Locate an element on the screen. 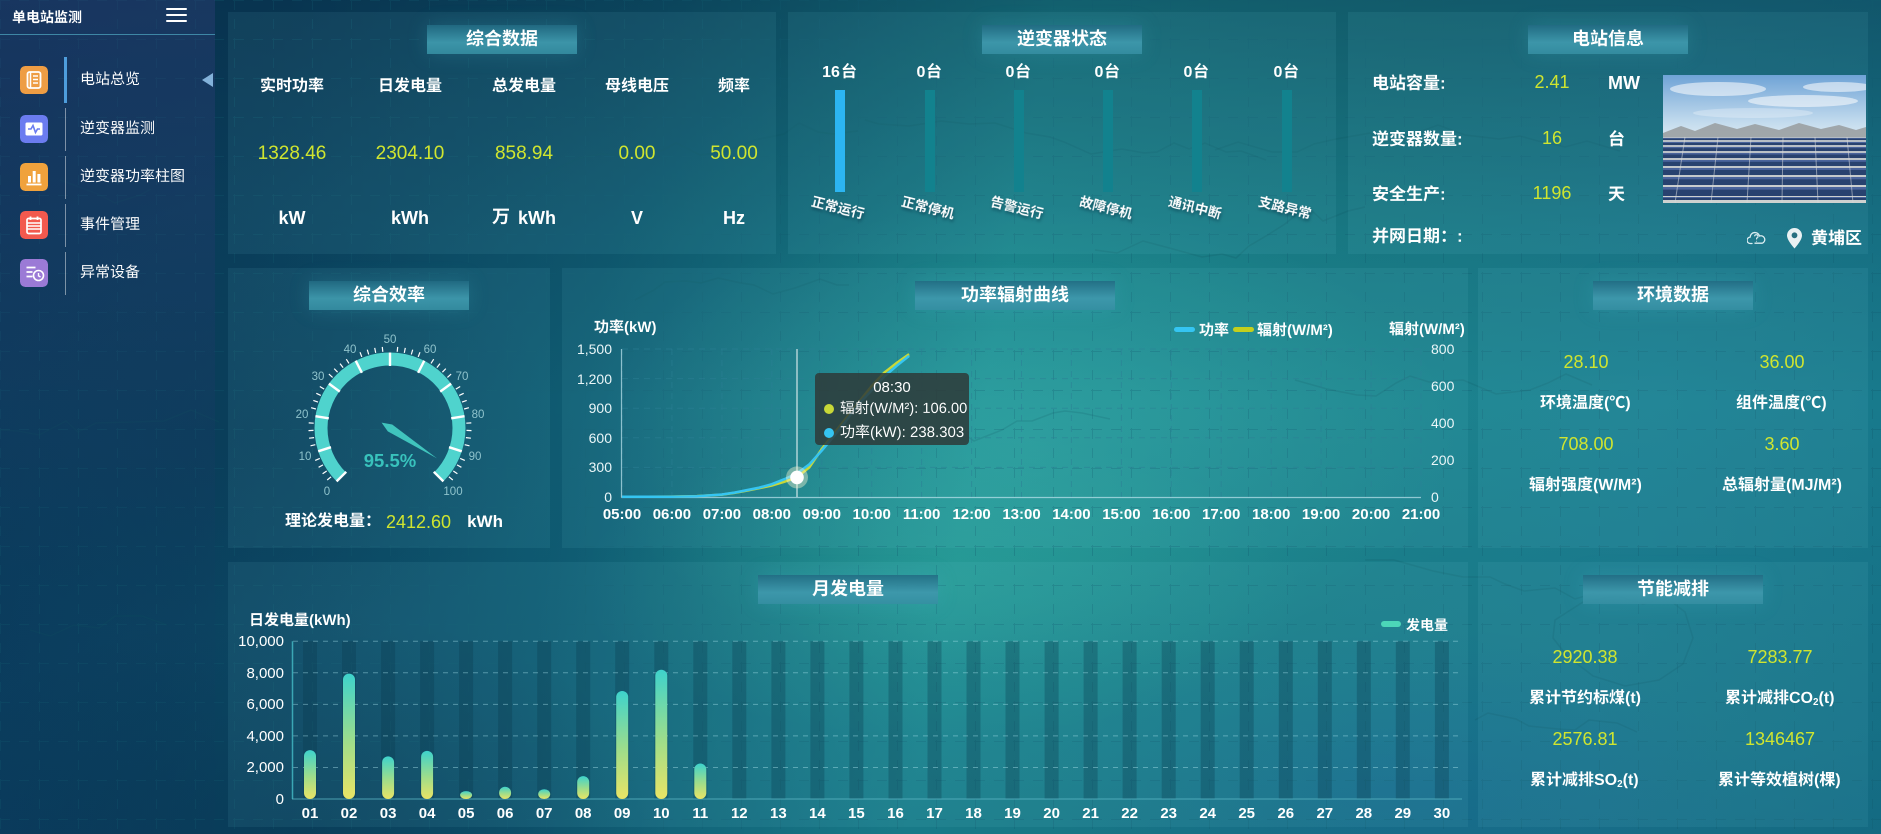 This screenshot has width=1881, height=834. svg-text: 06 is located at coordinates (505, 813).